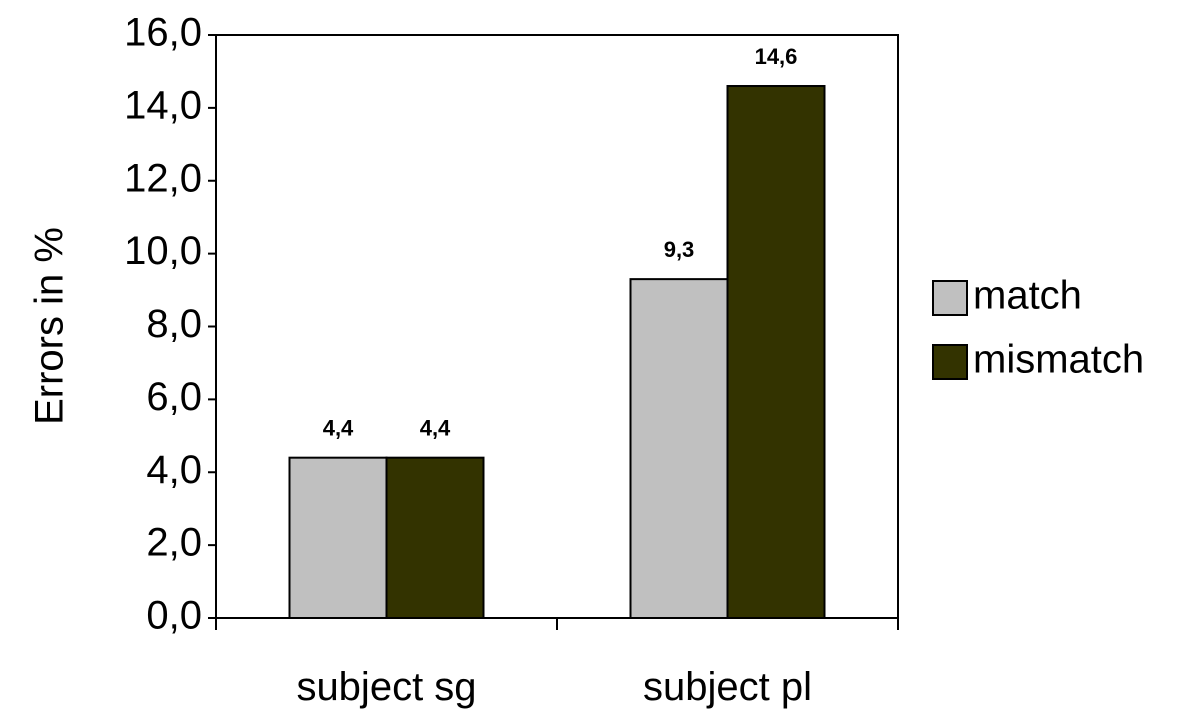 The width and height of the screenshot is (1189, 716). Describe the element at coordinates (950, 362) in the screenshot. I see `legend-swatch-mismatch` at that location.